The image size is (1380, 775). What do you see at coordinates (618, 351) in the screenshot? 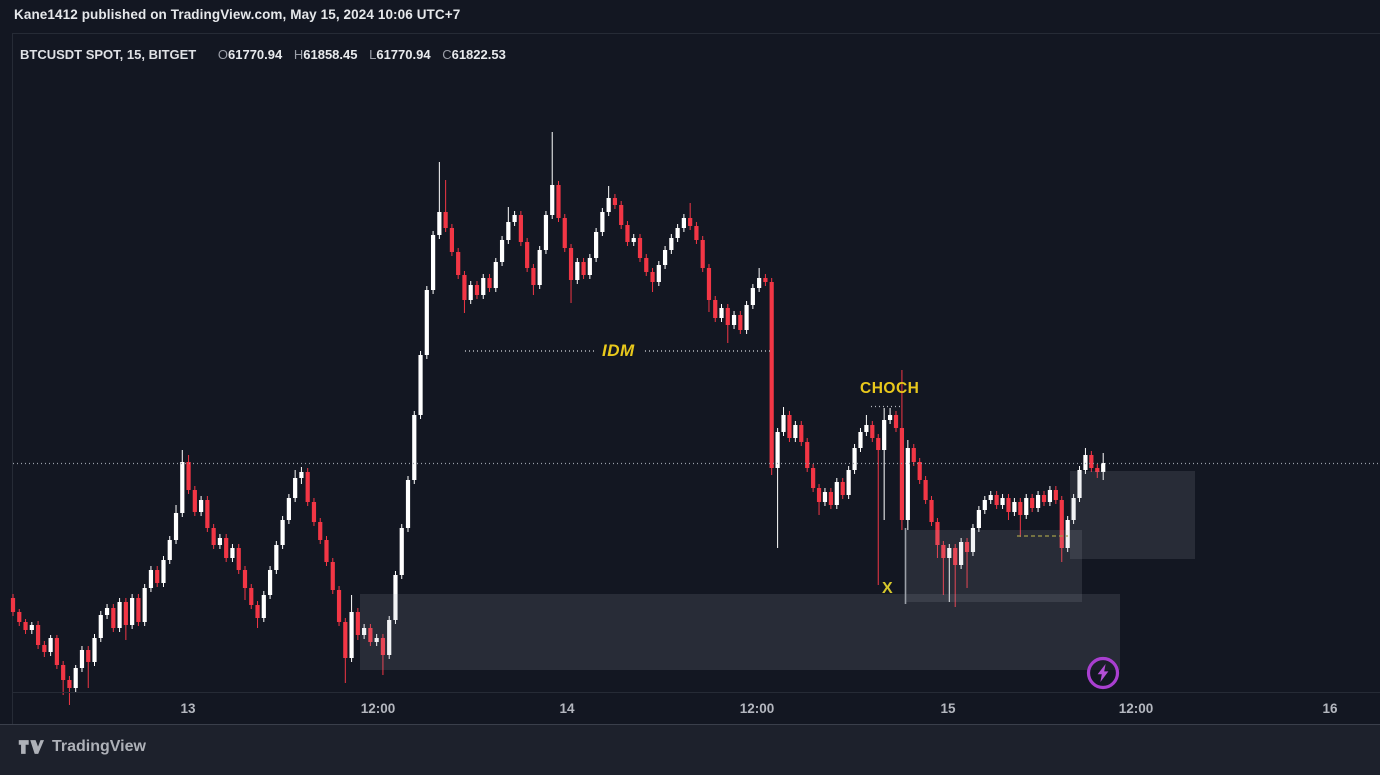
I see `idm-annotation: IDM` at bounding box center [618, 351].